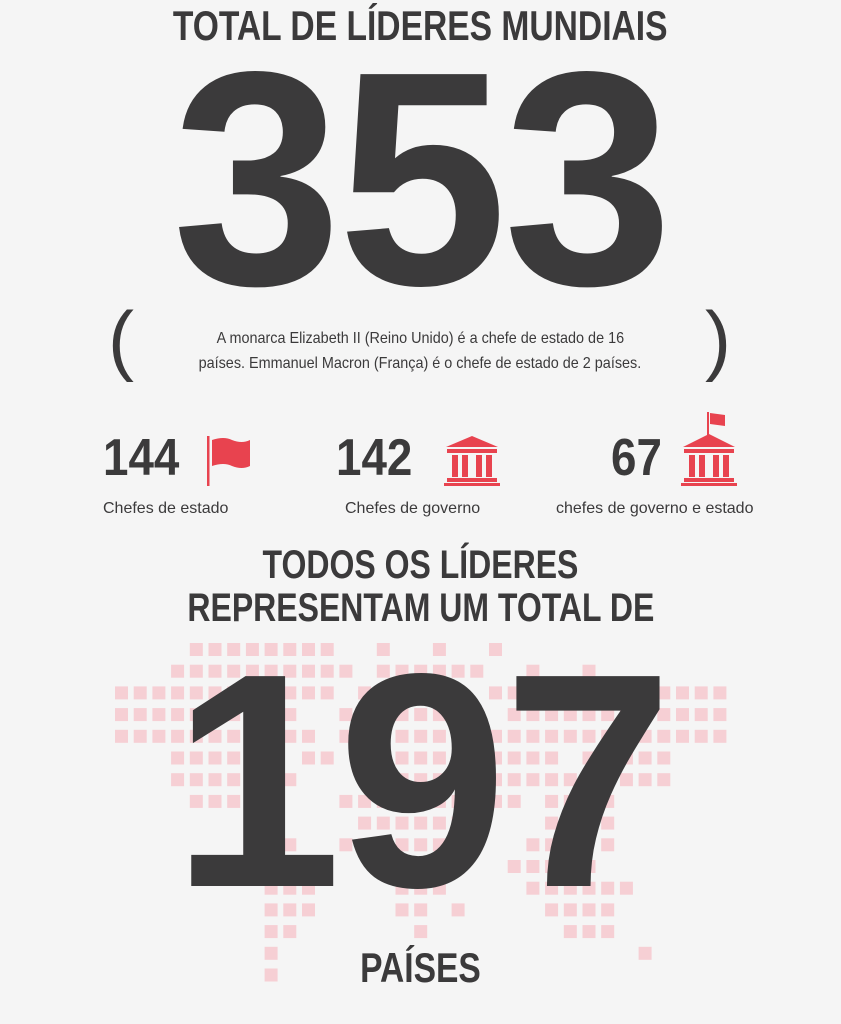 The width and height of the screenshot is (841, 1024). I want to click on government-building-icon, so click(472, 461).